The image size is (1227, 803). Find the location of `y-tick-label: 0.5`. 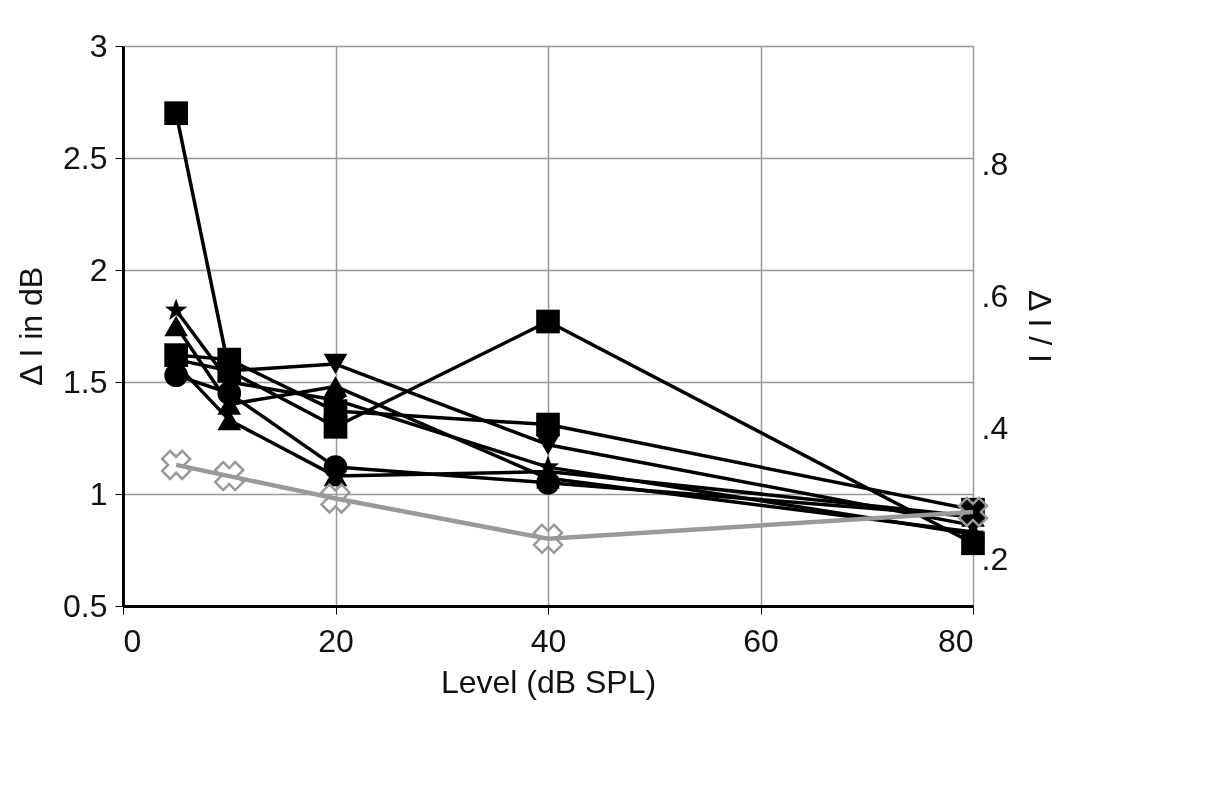

y-tick-label: 0.5 is located at coordinates (85, 605).